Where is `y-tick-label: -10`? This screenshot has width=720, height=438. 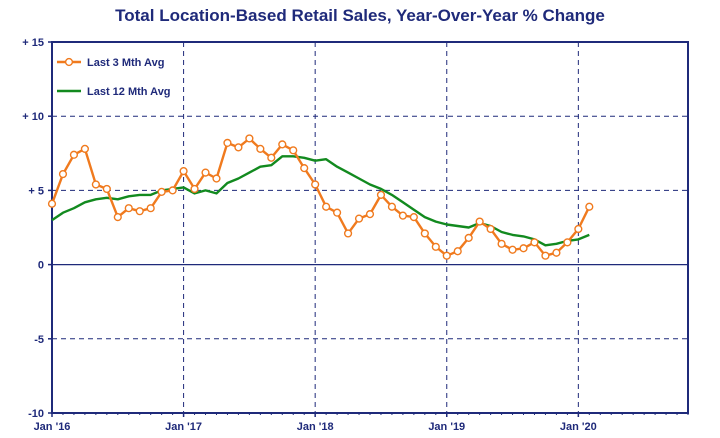 y-tick-label: -10 is located at coordinates (36, 414).